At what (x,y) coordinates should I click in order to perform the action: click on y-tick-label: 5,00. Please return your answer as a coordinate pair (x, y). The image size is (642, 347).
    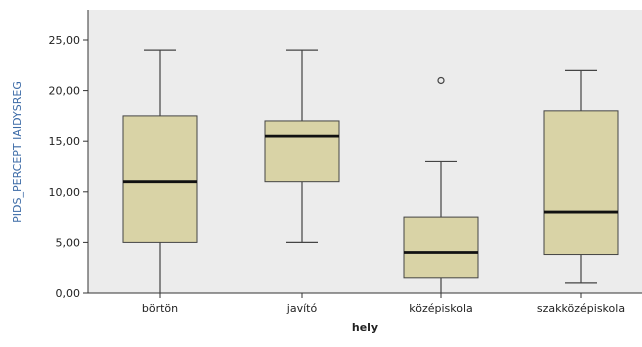
    Looking at the image, I should click on (68, 242).